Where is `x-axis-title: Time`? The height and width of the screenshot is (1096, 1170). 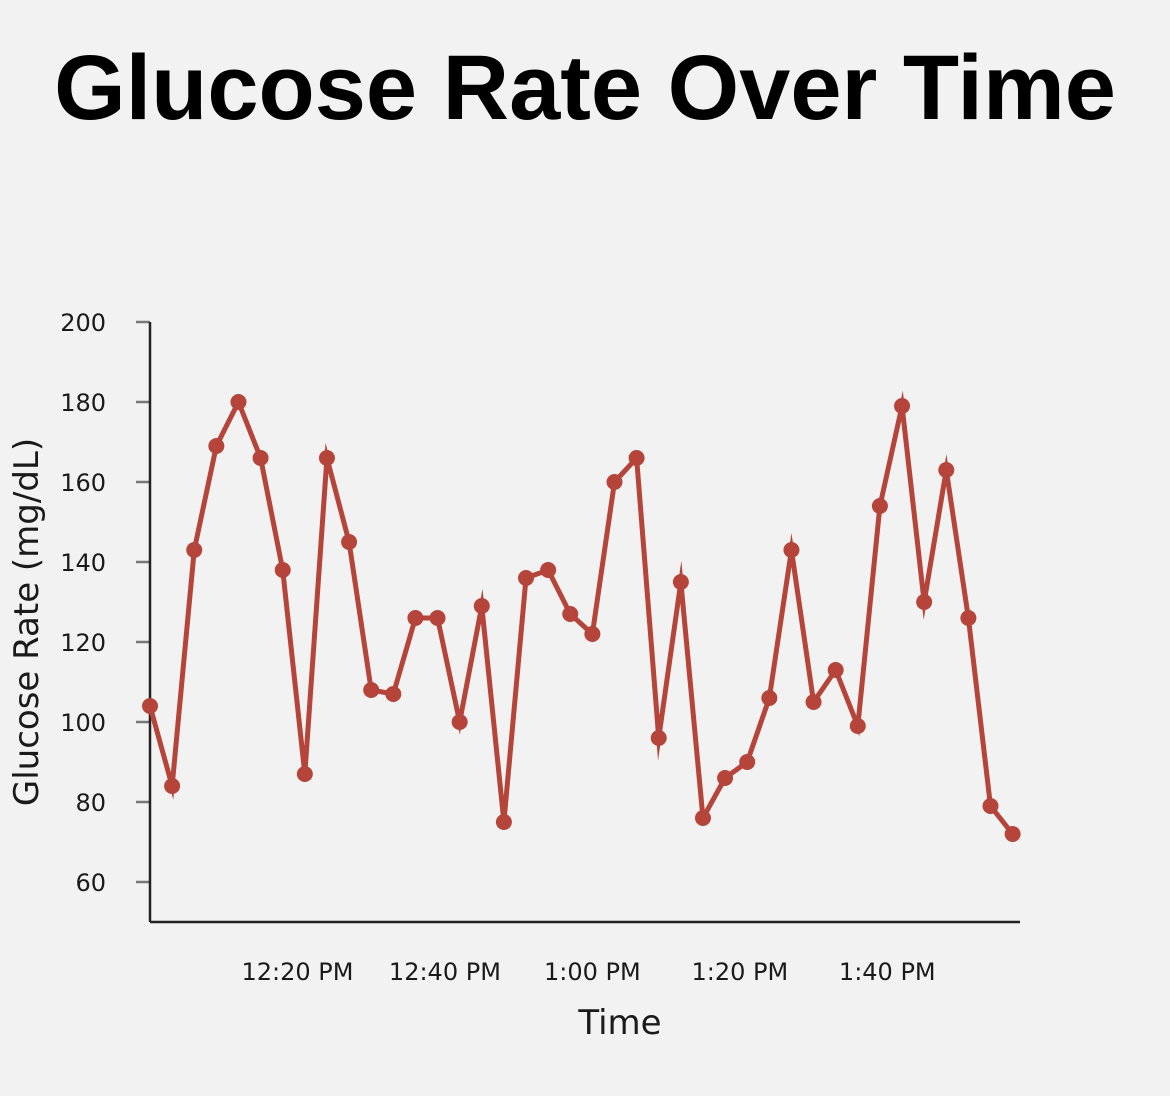 x-axis-title: Time is located at coordinates (619, 1023).